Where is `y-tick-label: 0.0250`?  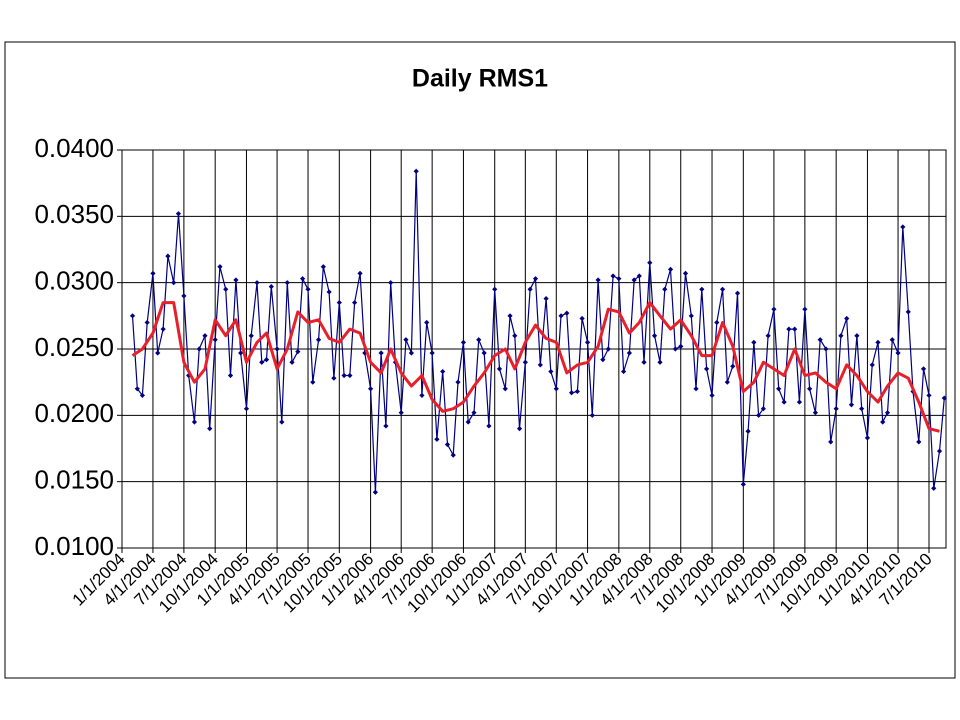 y-tick-label: 0.0250 is located at coordinates (74, 347).